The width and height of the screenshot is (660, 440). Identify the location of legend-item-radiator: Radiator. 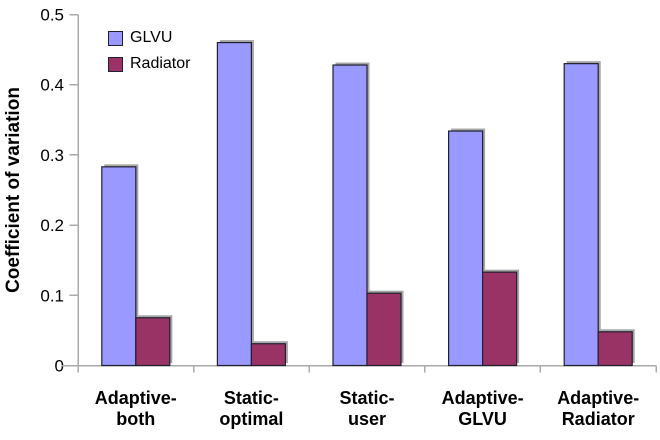
(149, 64).